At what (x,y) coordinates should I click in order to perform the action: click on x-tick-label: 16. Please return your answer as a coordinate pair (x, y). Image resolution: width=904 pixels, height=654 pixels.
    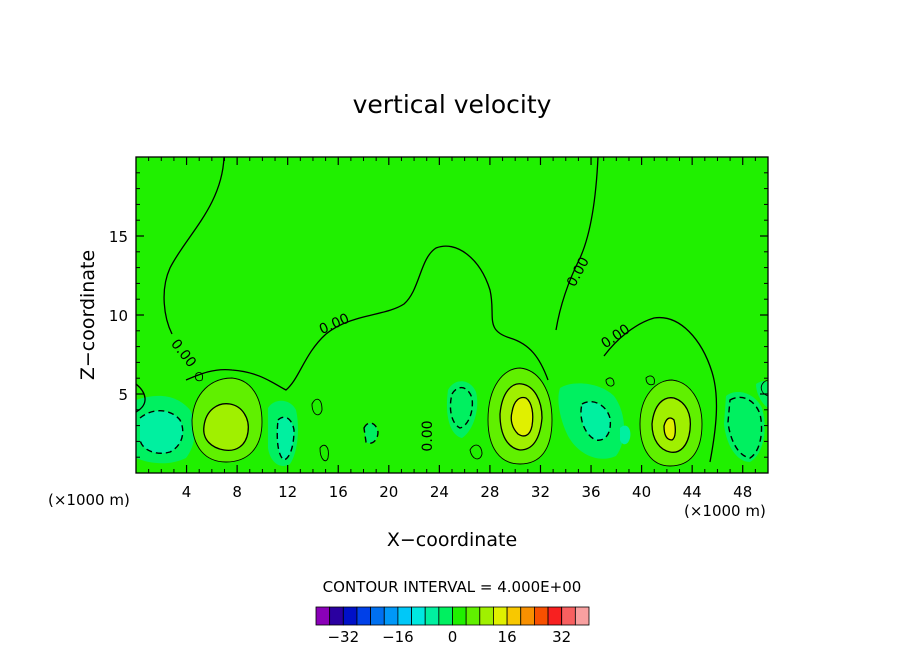
    Looking at the image, I should click on (338, 492).